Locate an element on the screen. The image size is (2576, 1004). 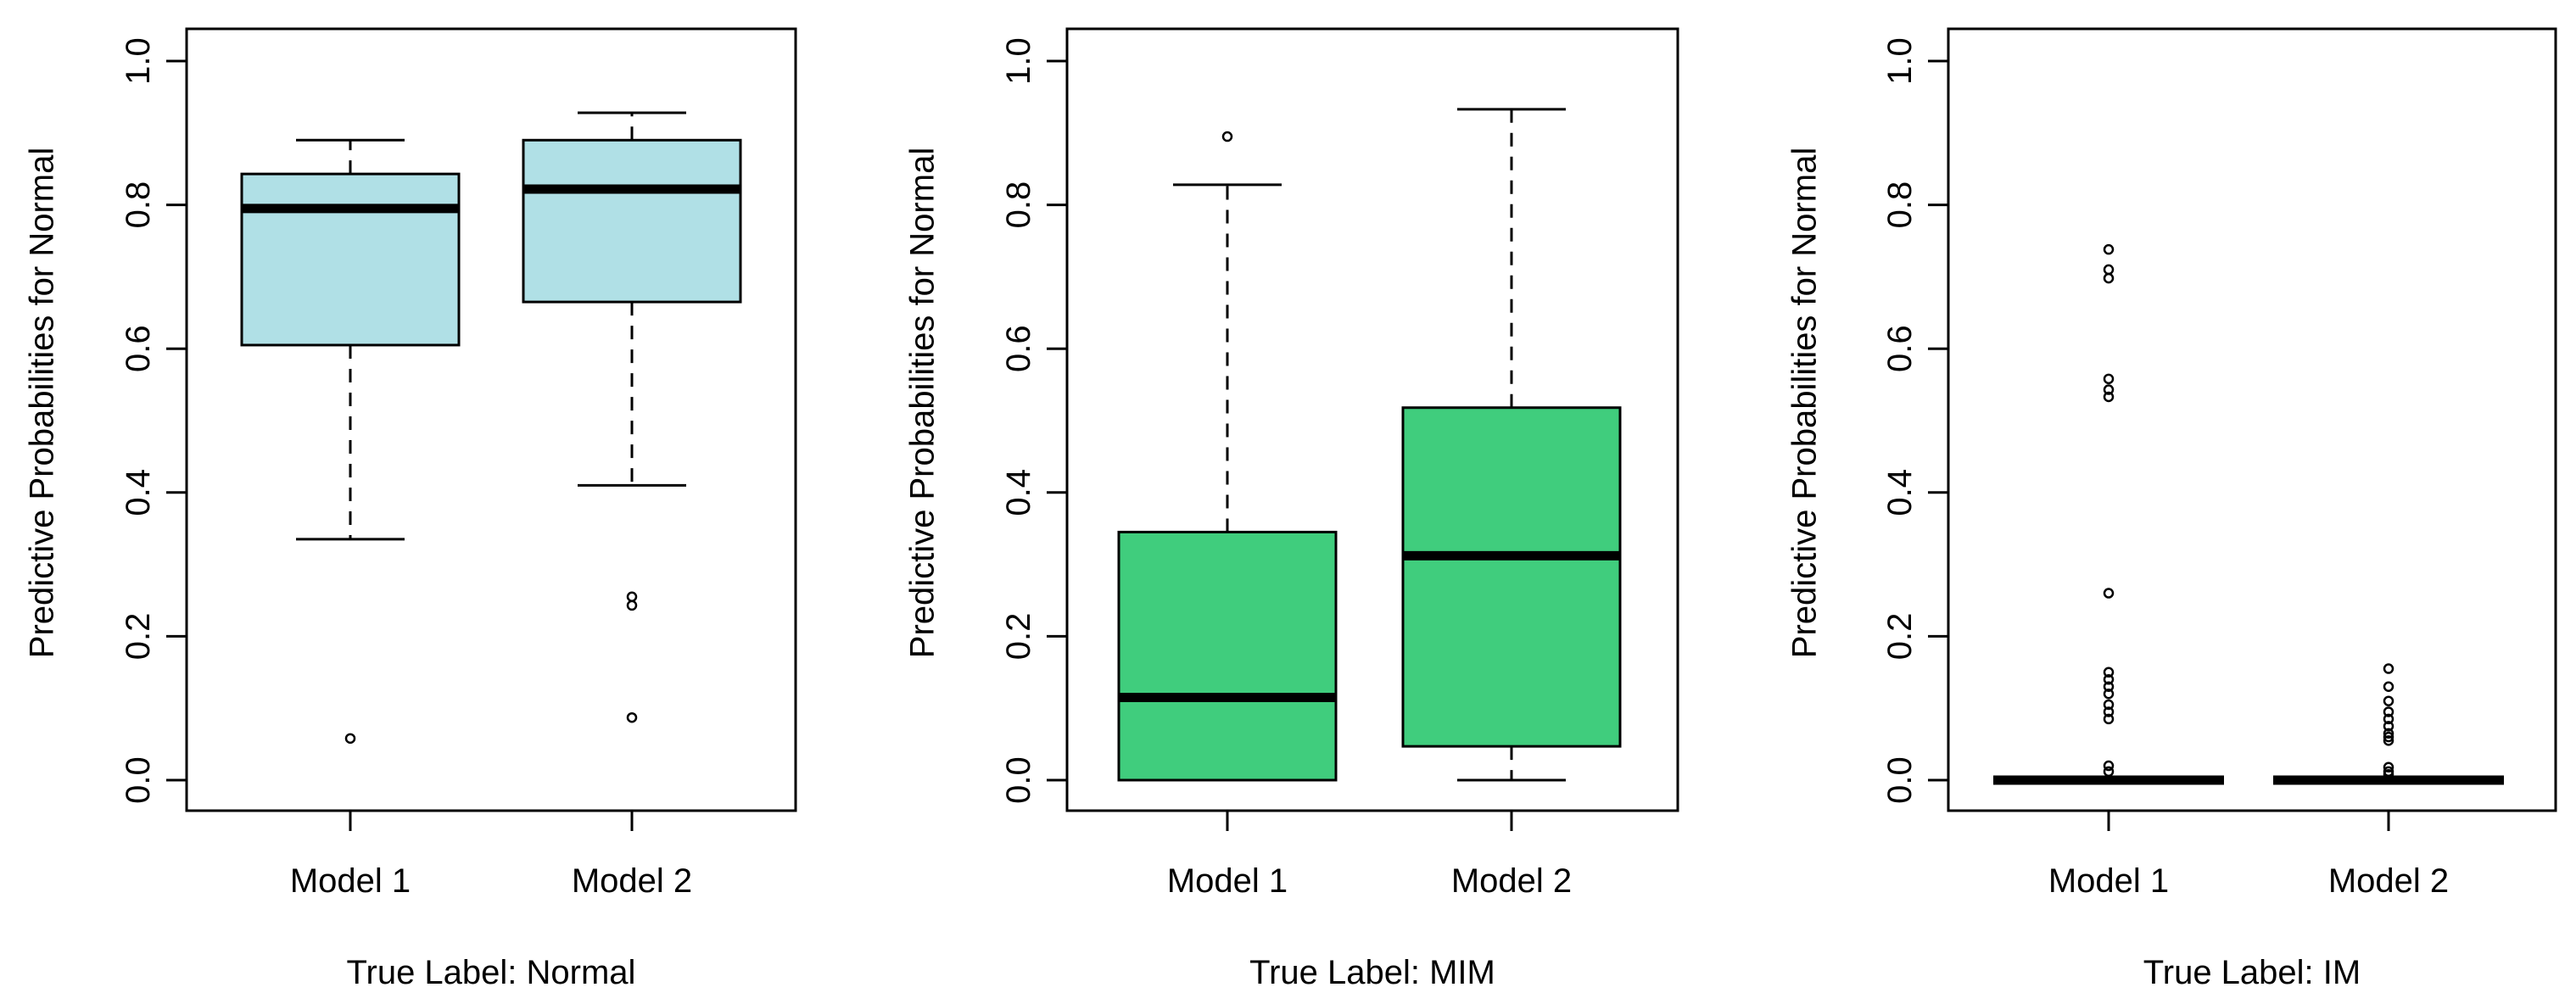
x-axis-label: True Label: IM is located at coordinates (2252, 973).